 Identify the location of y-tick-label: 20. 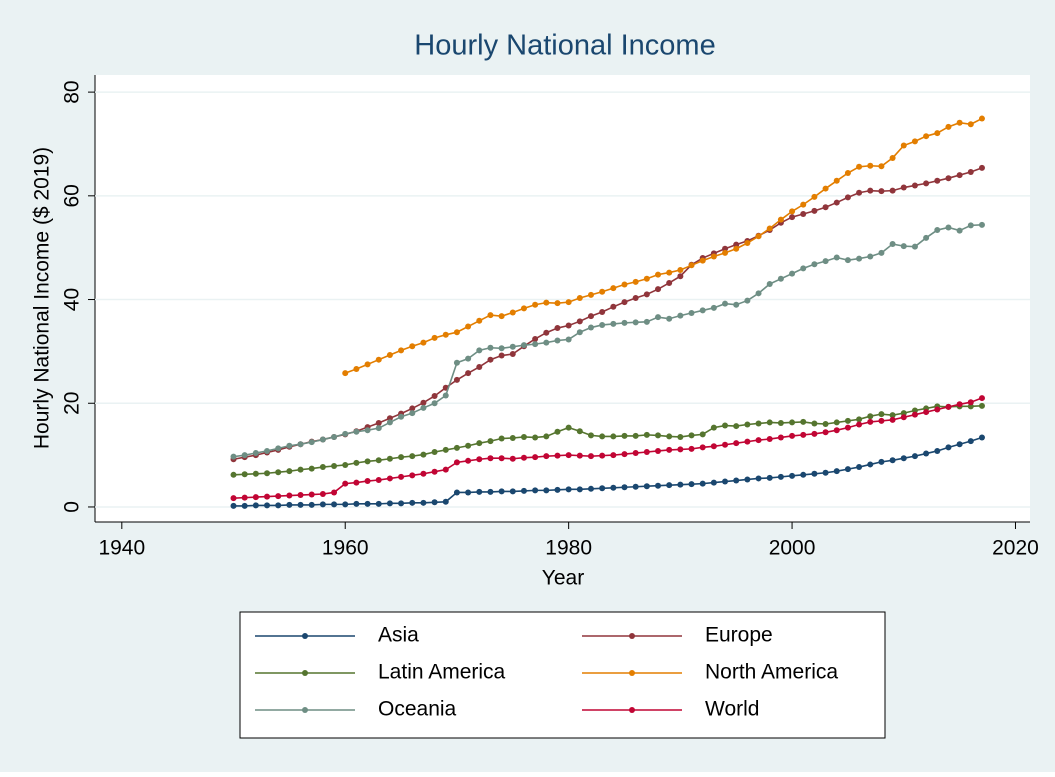
(72, 403).